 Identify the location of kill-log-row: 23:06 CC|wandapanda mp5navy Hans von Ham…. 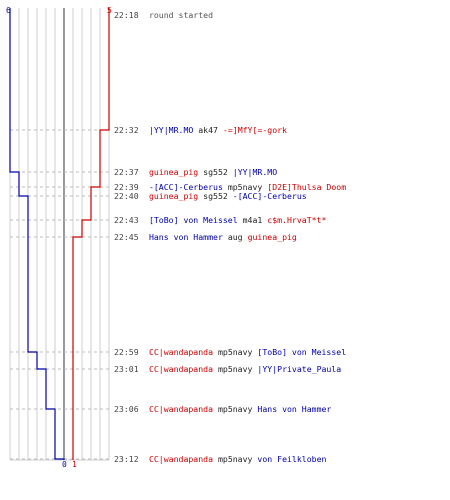
(222, 409).